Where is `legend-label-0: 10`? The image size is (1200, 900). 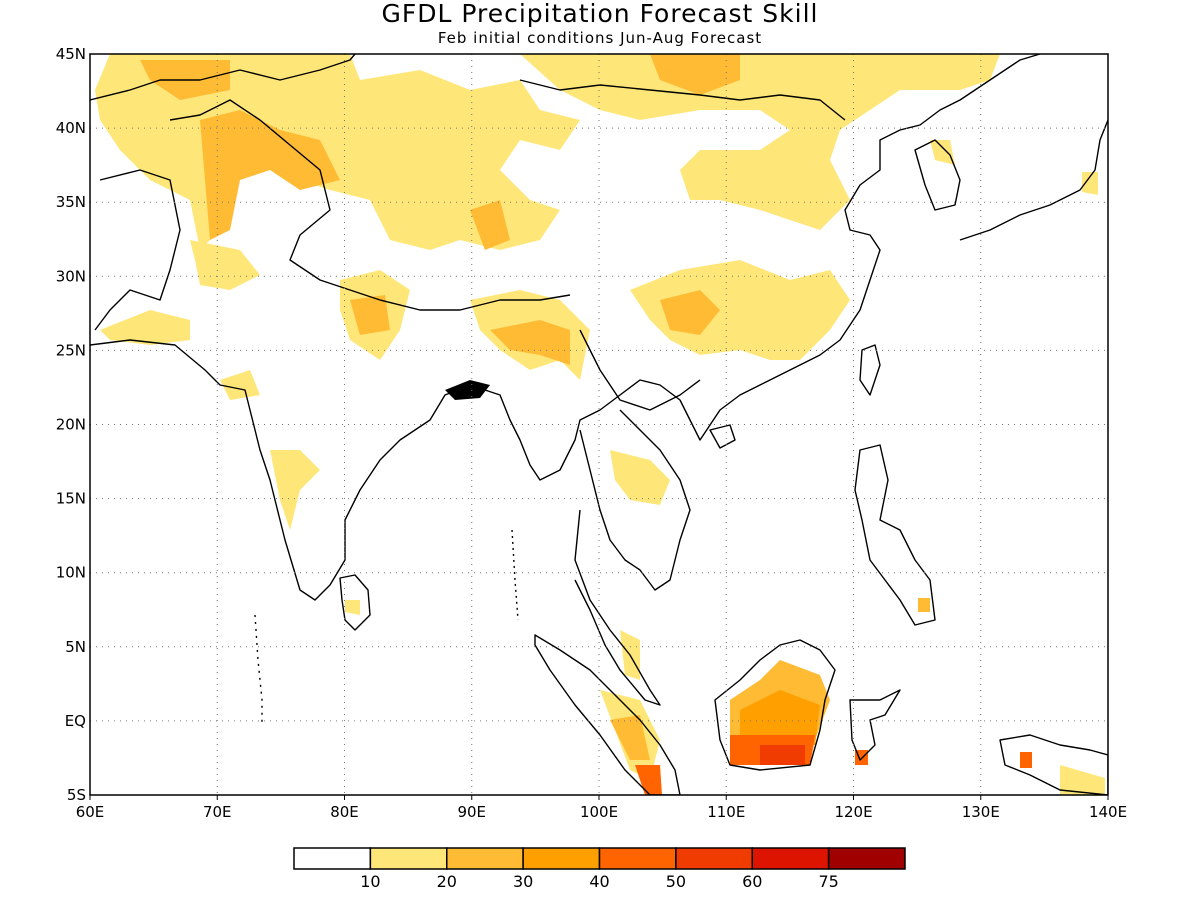 legend-label-0: 10 is located at coordinates (370, 881).